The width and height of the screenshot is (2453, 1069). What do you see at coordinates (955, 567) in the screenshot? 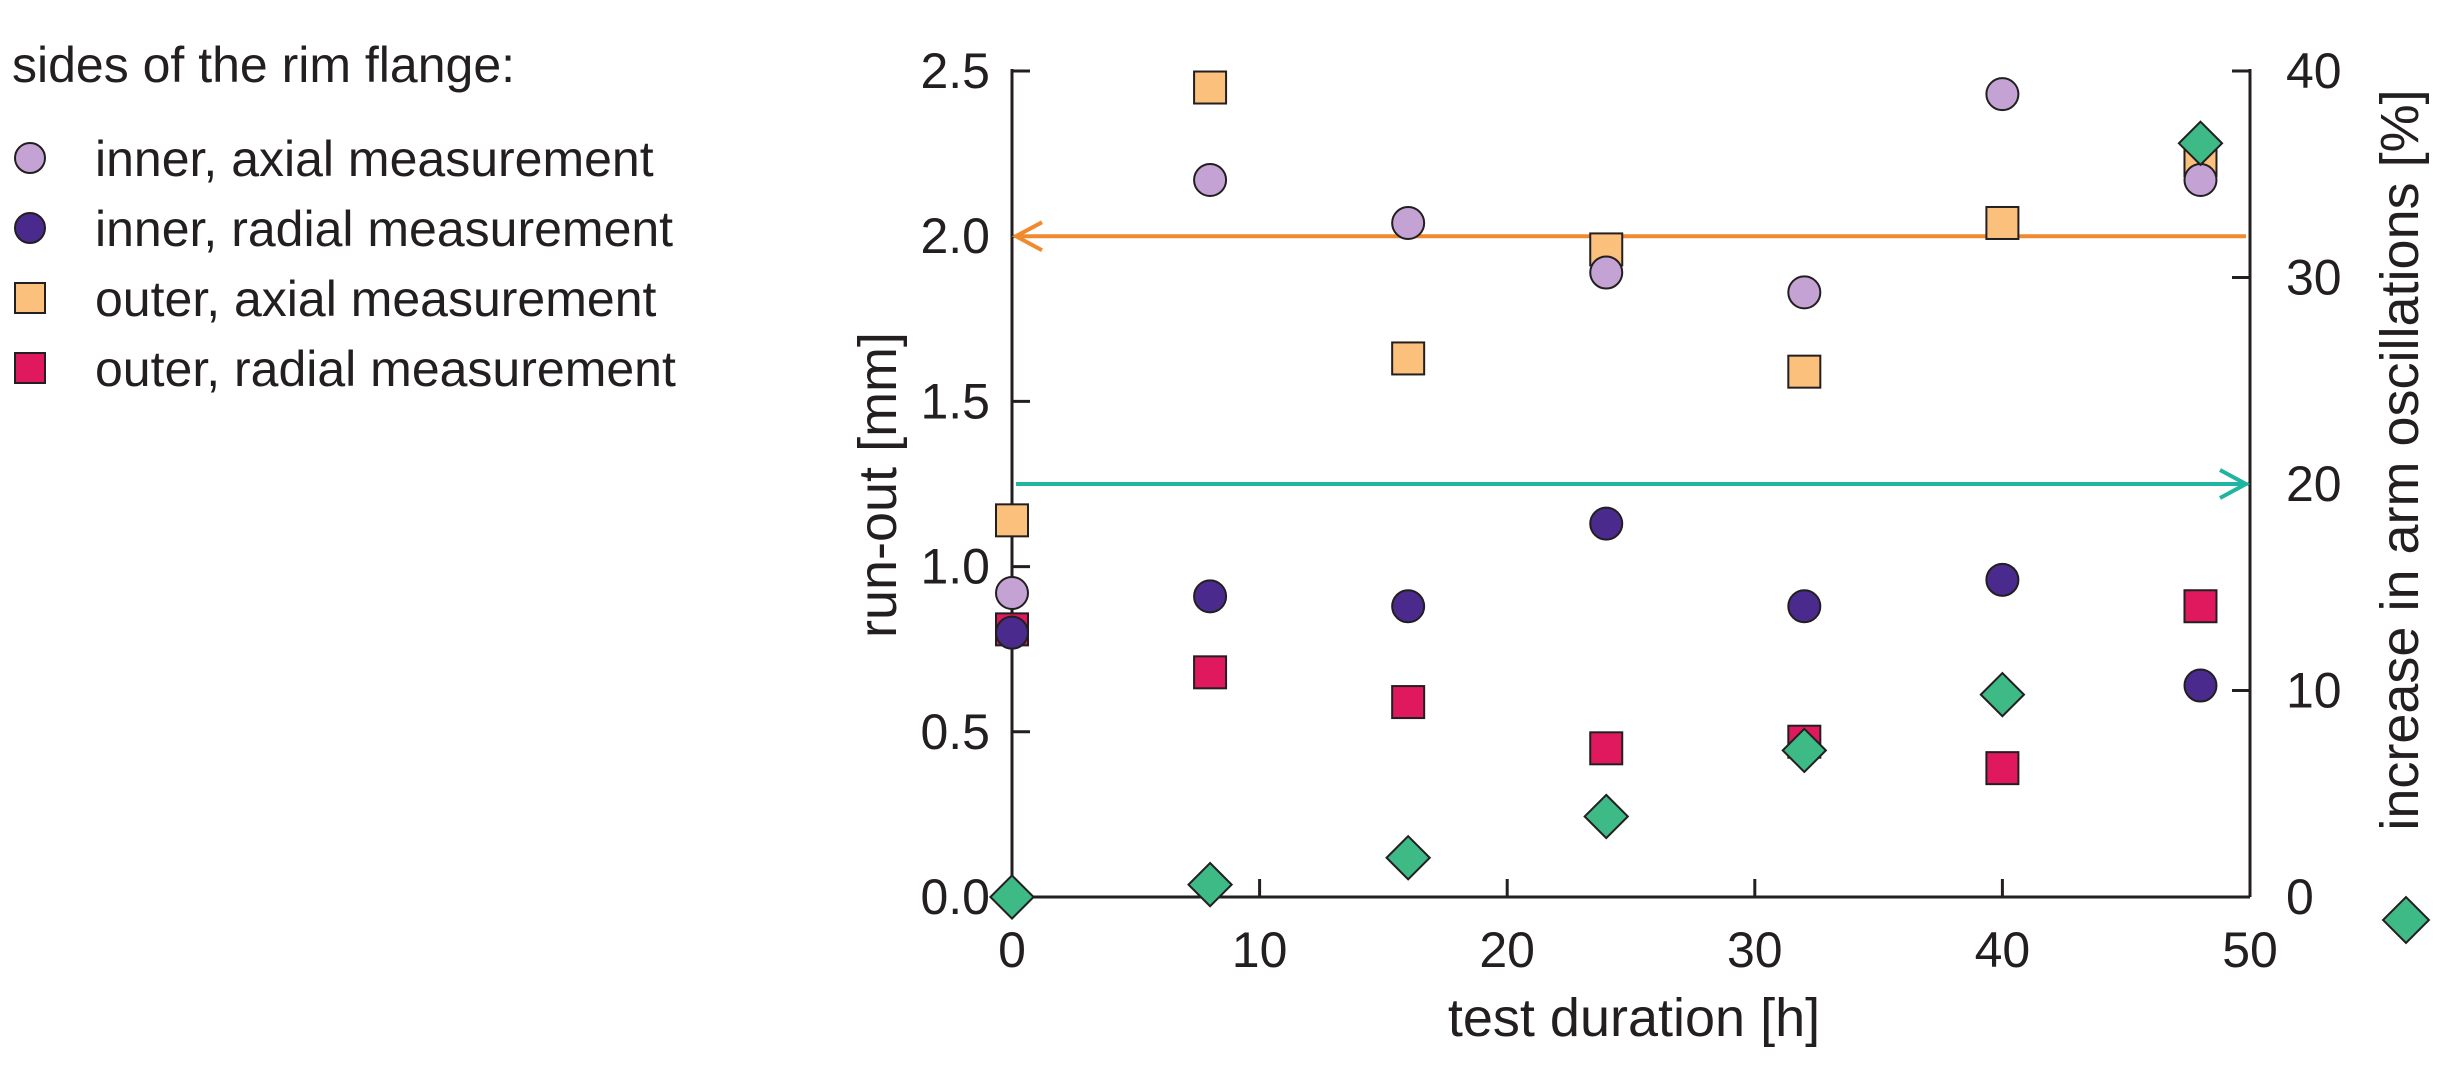
I see `y-tick-label: 1.0` at bounding box center [955, 567].